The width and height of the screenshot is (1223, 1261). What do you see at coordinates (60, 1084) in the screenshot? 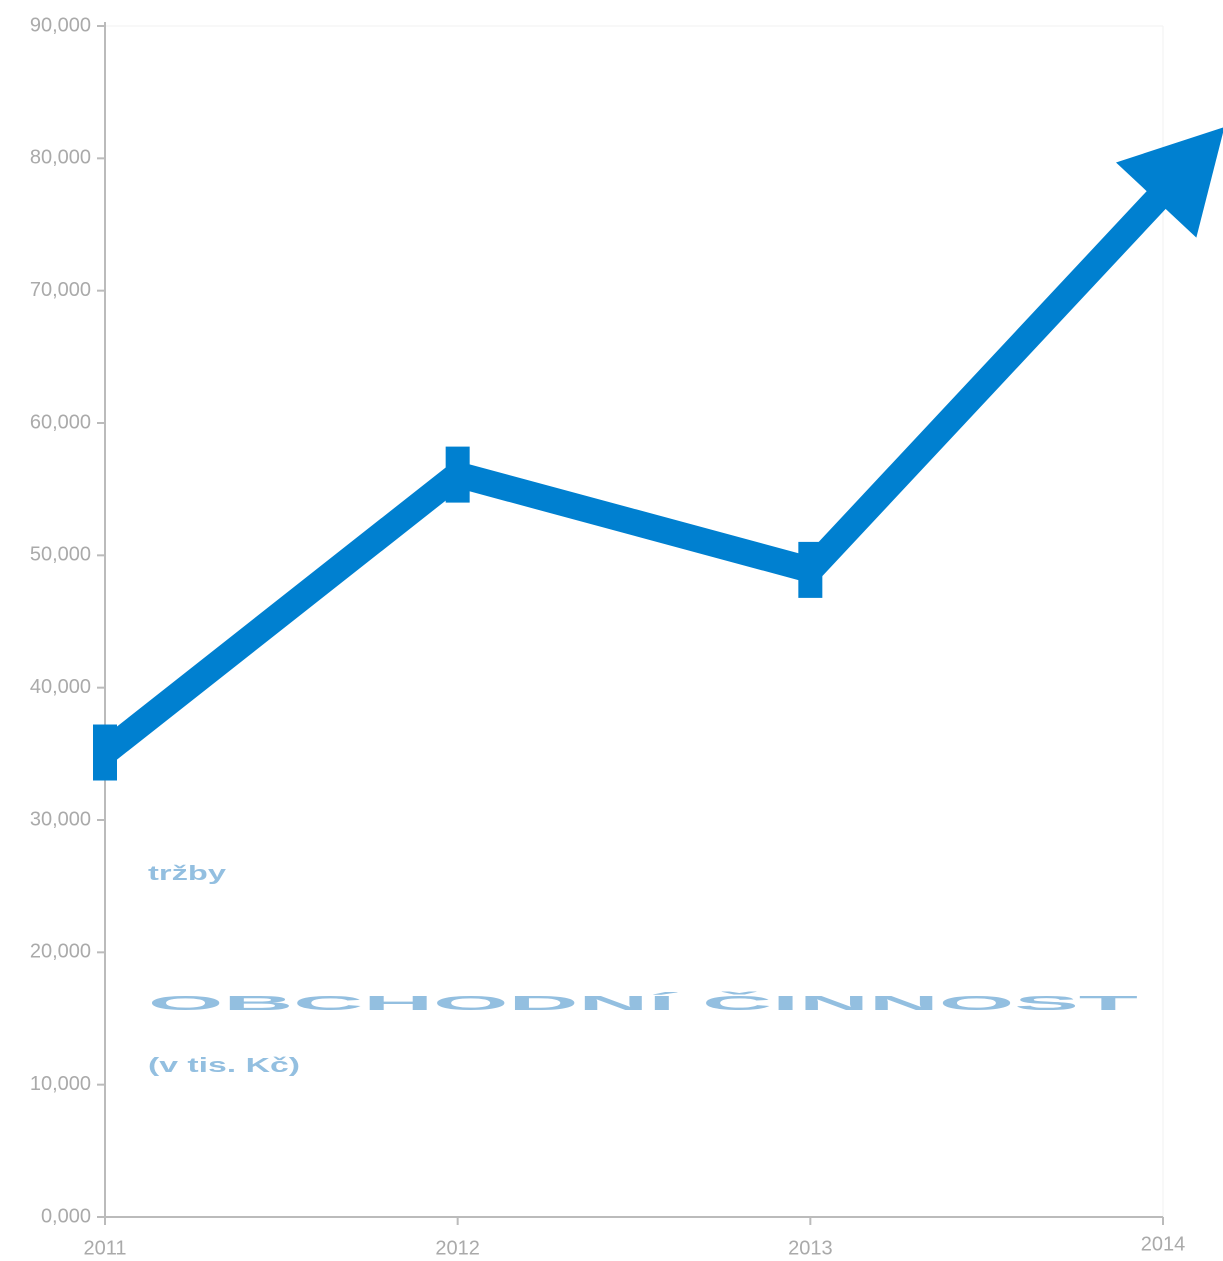
I see `y-tick-label: 10,000` at bounding box center [60, 1084].